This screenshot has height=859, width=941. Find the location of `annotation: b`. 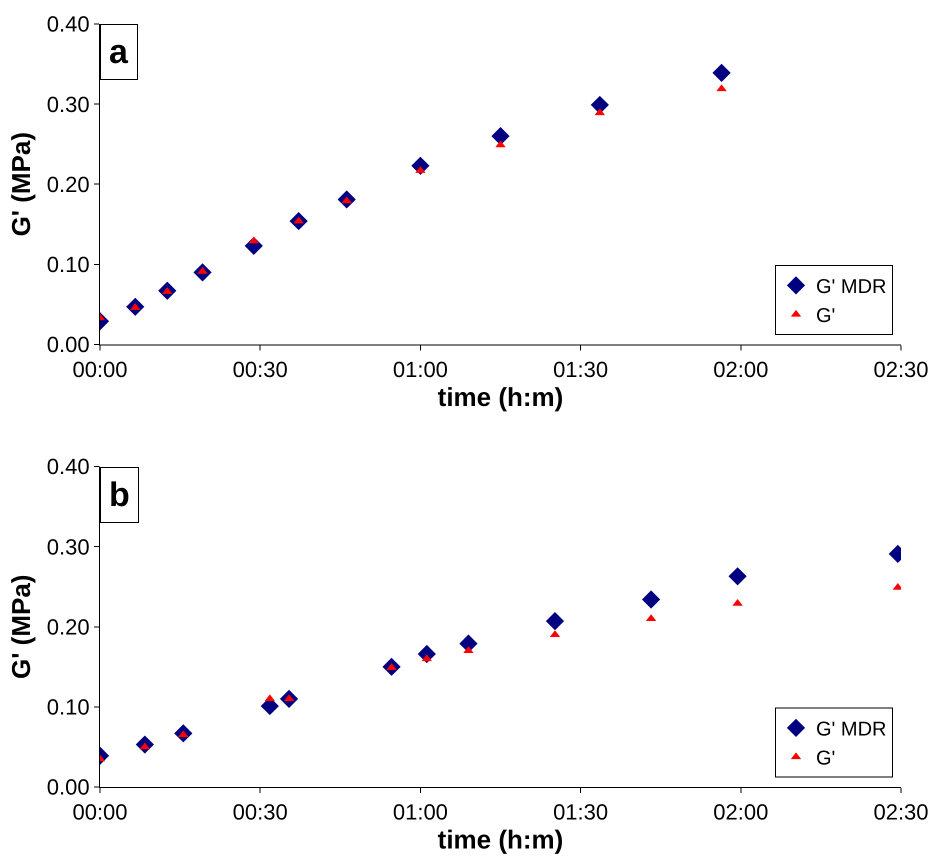

annotation: b is located at coordinates (119, 495).